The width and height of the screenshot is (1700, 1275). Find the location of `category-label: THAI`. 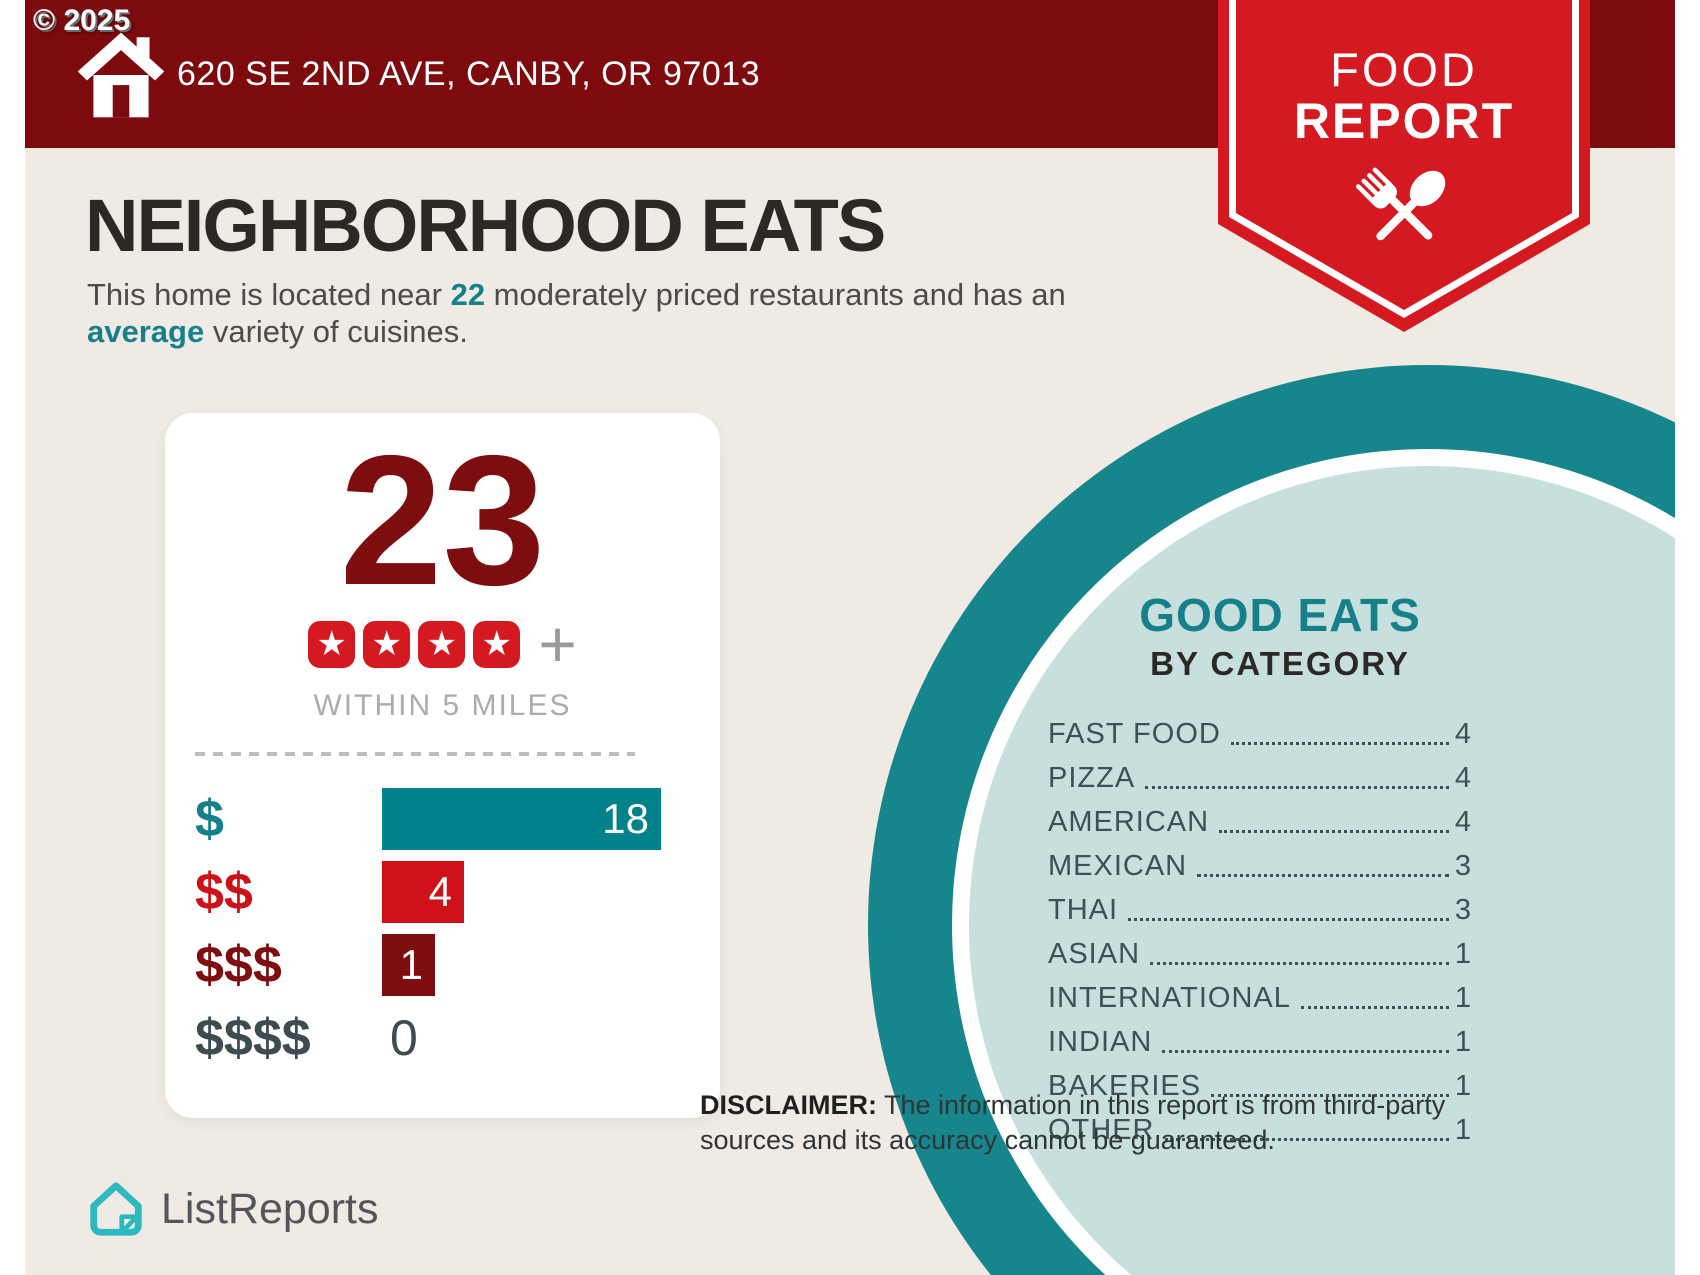

category-label: THAI is located at coordinates (1083, 910).